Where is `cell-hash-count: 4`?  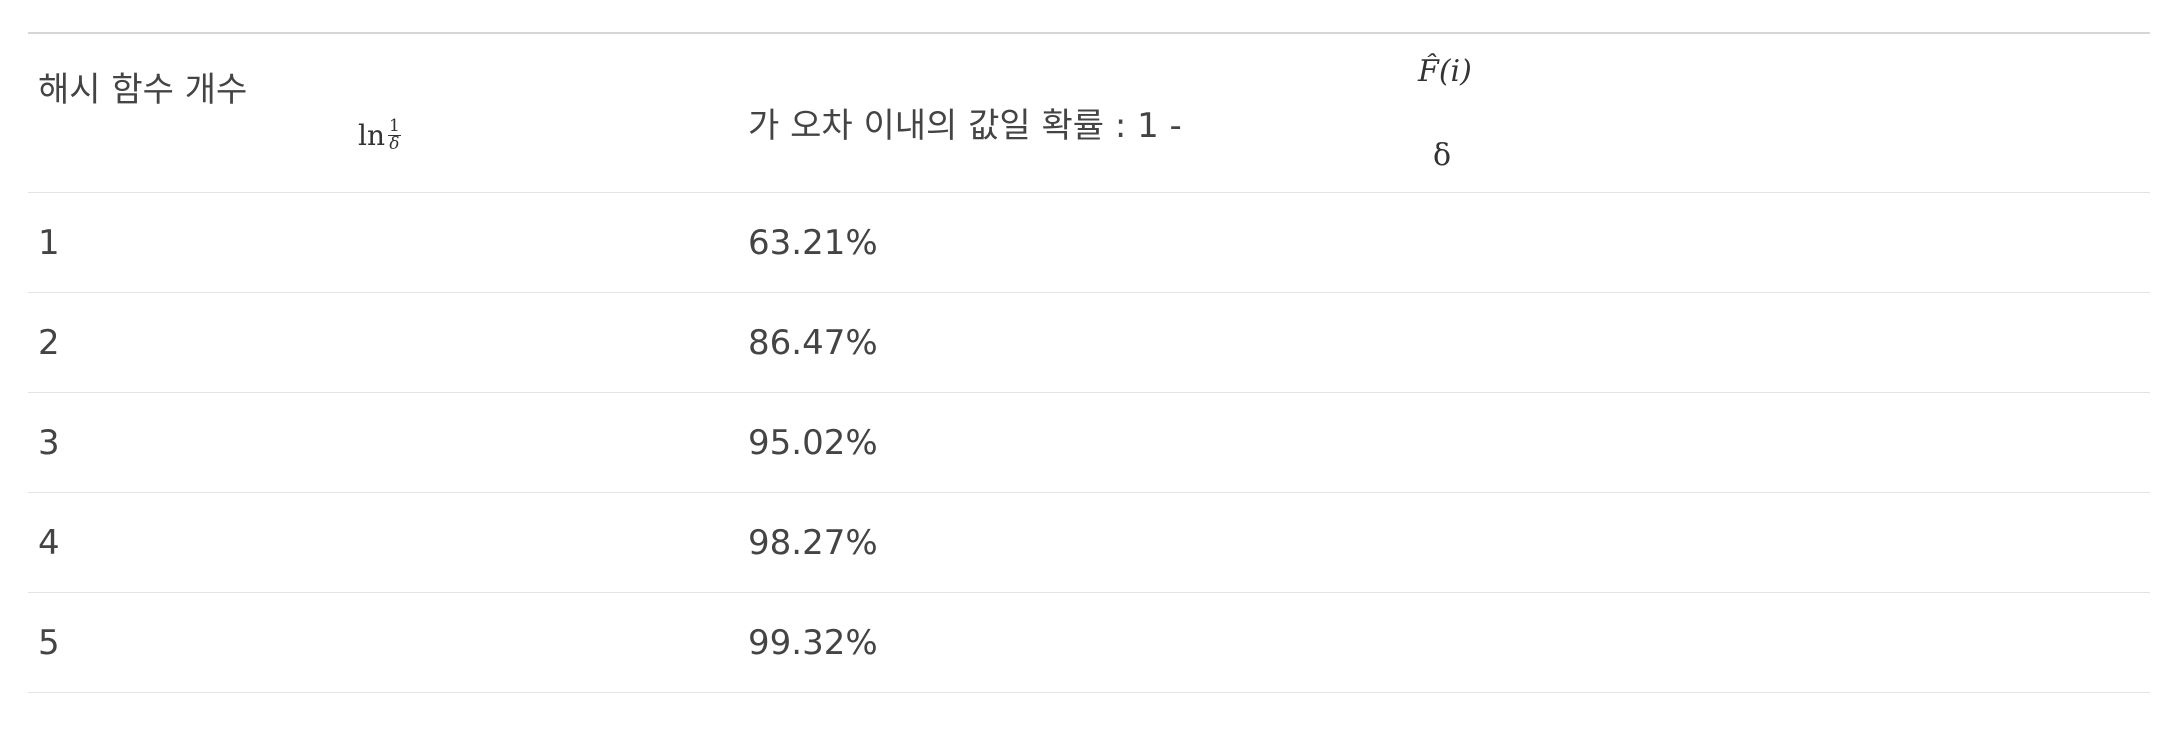 cell-hash-count: 4 is located at coordinates (49, 542).